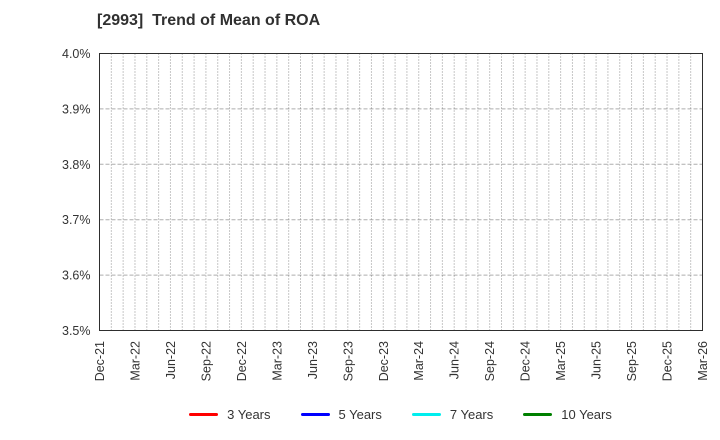 The height and width of the screenshot is (440, 720). I want to click on x-tick-label: Mar-26, so click(703, 361).